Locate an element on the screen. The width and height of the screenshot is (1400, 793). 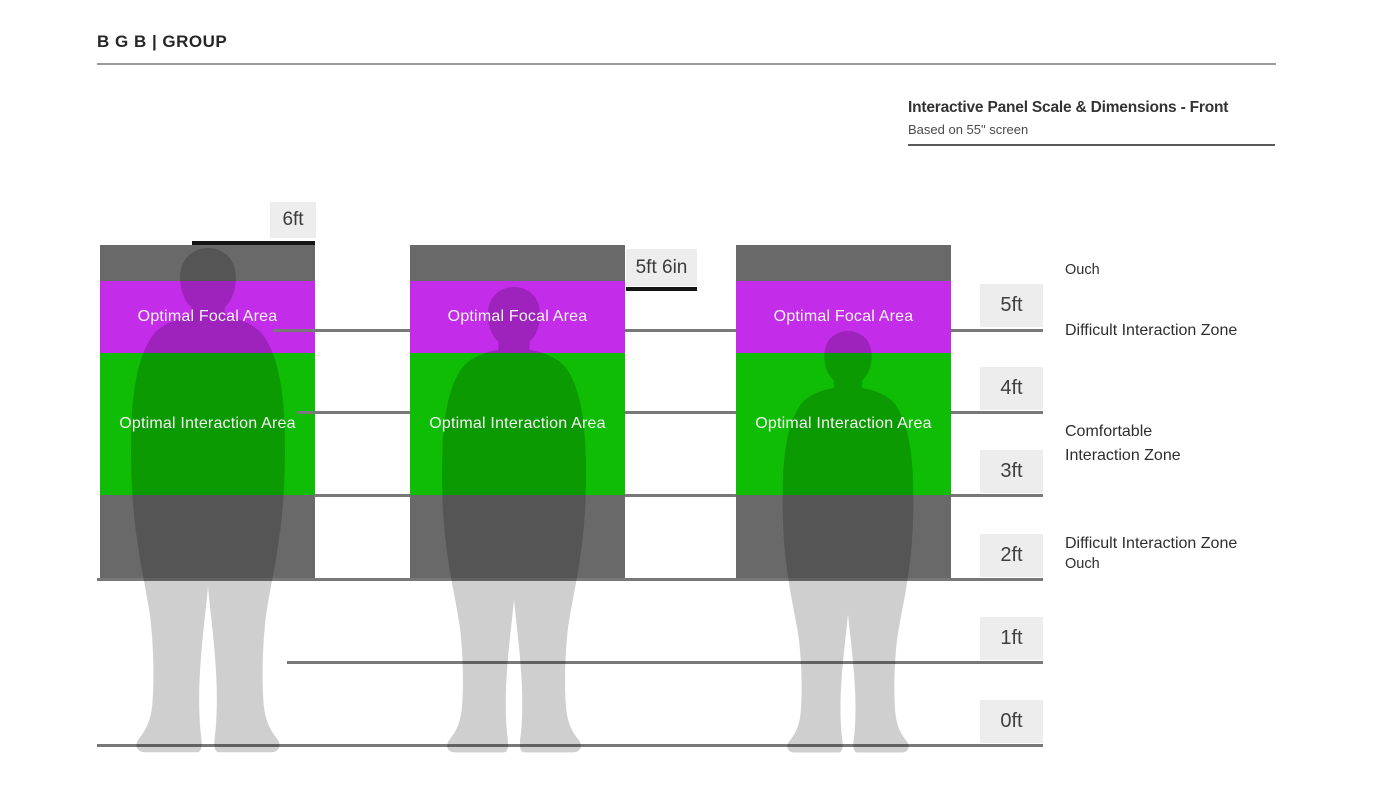
panel-3-interaction-area-label: Optimal Interaction Area is located at coordinates (843, 423).